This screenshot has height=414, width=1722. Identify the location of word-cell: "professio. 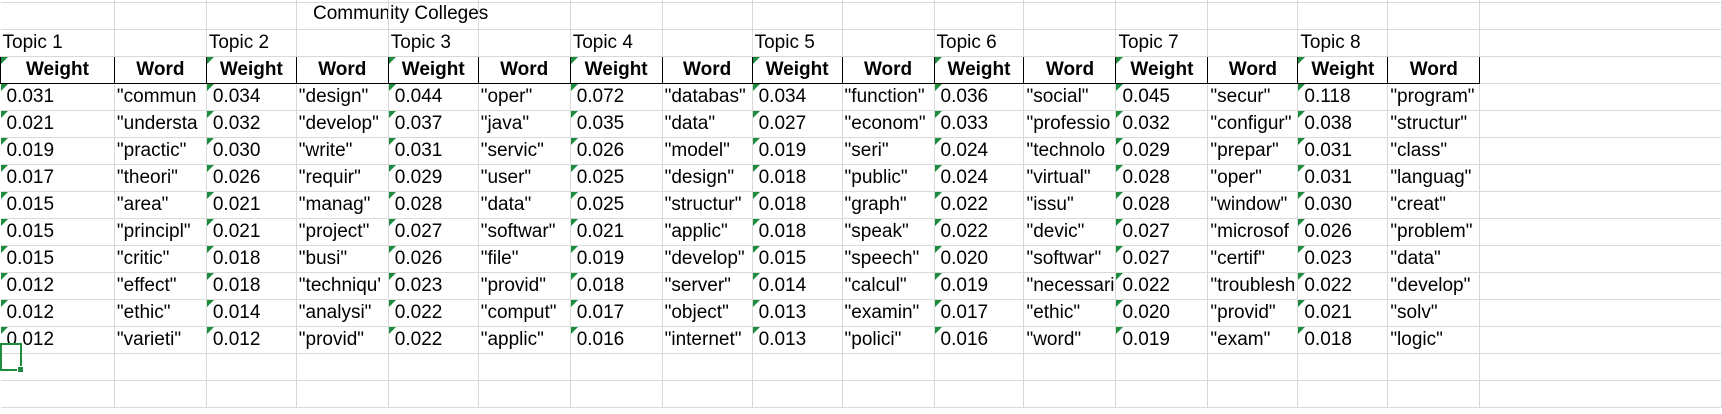
(1070, 124).